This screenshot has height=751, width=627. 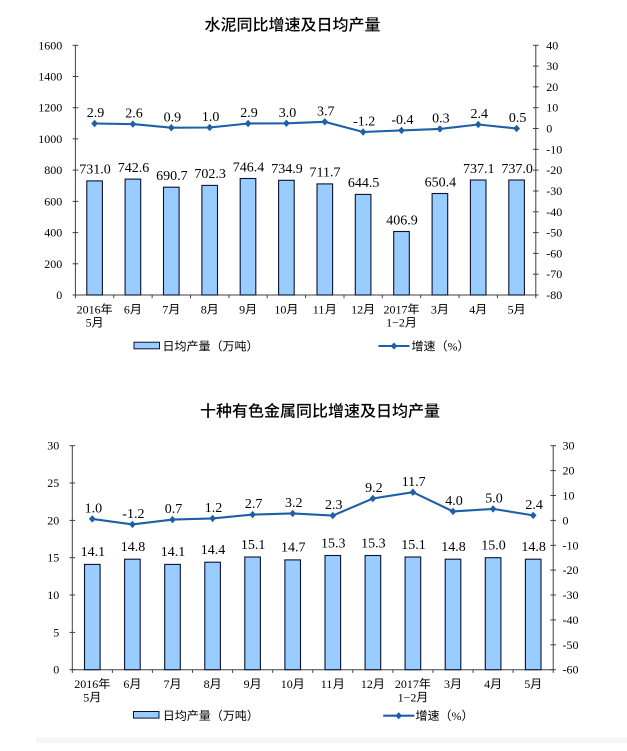 I want to click on svg-text: 15.0, so click(x=493, y=546).